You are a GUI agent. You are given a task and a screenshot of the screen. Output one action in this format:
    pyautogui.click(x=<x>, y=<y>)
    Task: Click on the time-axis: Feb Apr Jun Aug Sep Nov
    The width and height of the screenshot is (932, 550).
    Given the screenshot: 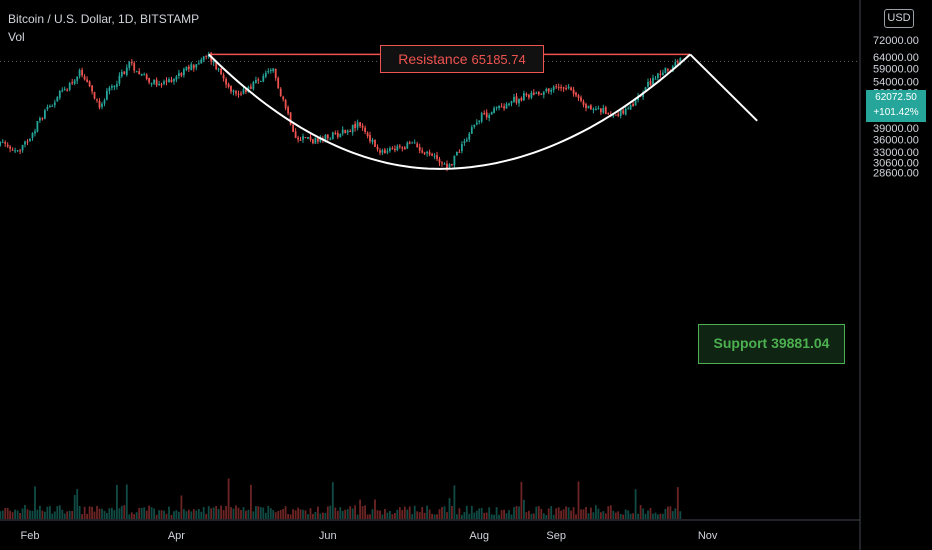 What is the action you would take?
    pyautogui.click(x=369, y=536)
    